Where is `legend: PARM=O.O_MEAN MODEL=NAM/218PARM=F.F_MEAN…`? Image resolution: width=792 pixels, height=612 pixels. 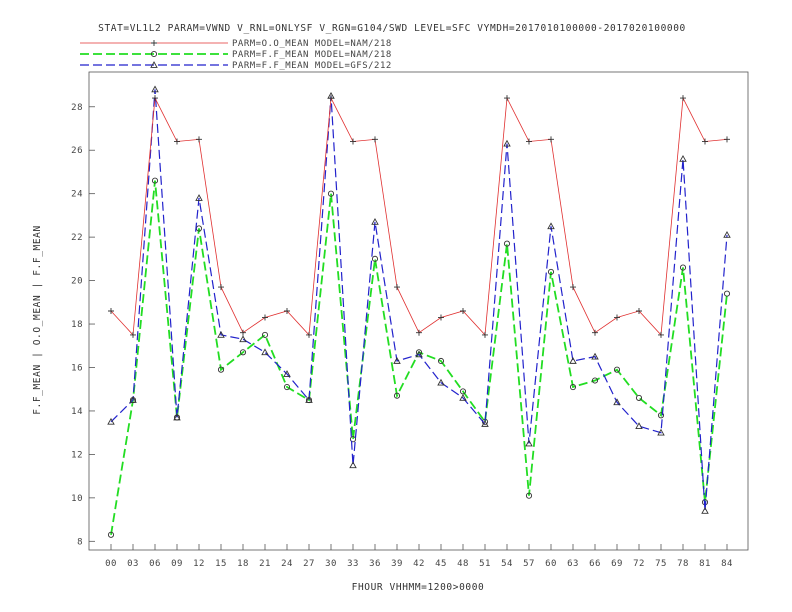
legend: PARM=O.O_MEAN MODEL=NAM/218PARM=F.F_MEAN… is located at coordinates (236, 55).